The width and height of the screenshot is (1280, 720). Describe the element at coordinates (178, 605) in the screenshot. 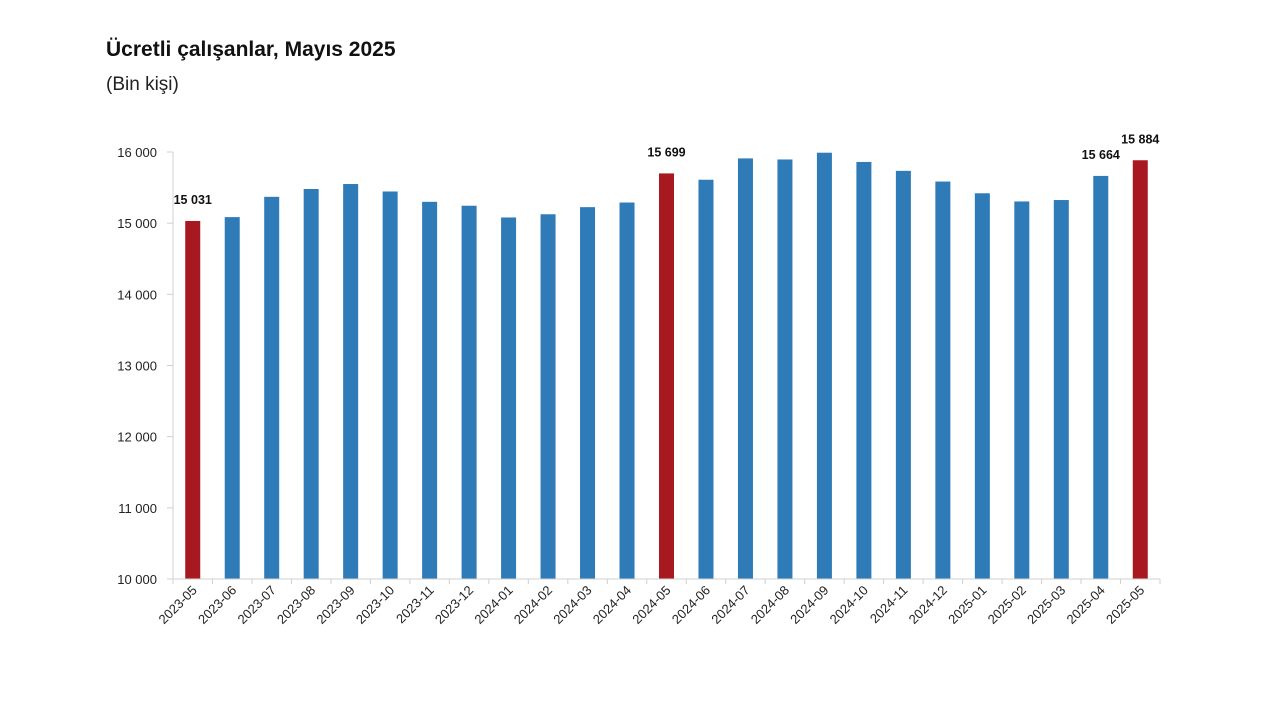

I see `x-tick-label: 2023-05` at that location.